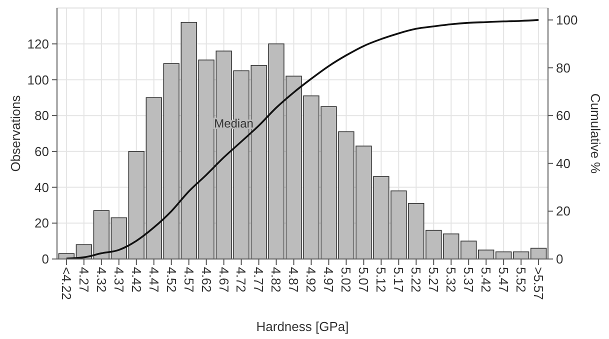  What do you see at coordinates (434, 279) in the screenshot?
I see `x-tick-label: 5.27` at bounding box center [434, 279].